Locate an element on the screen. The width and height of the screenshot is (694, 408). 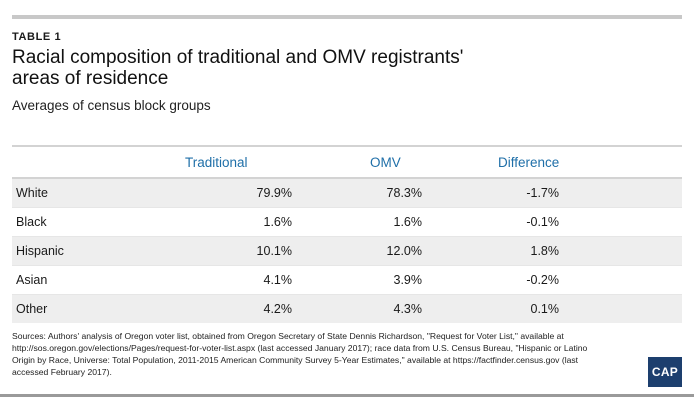
header-cell-traditional: Traditional is located at coordinates (216, 162).